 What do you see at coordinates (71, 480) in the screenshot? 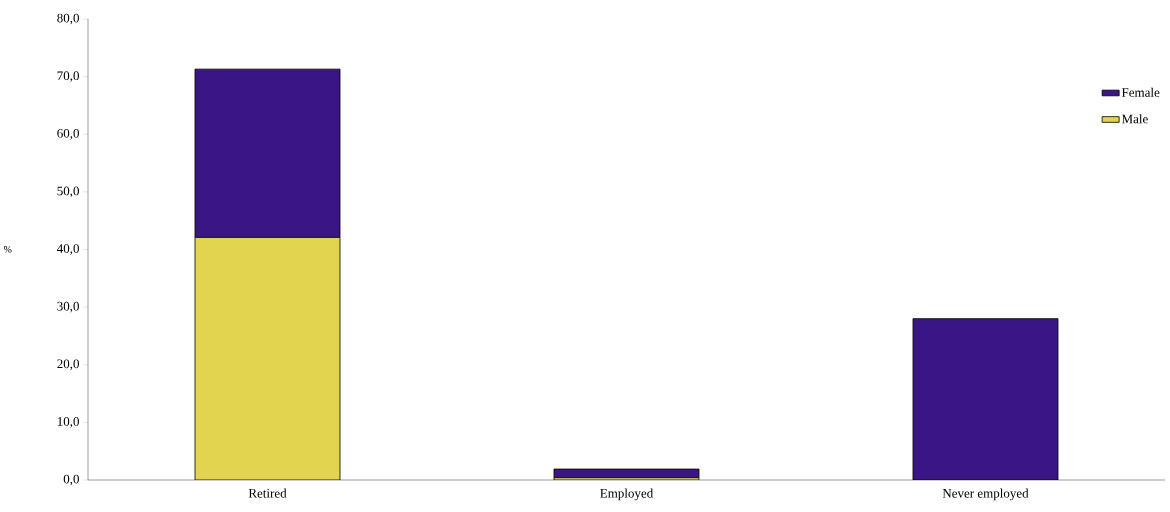
I see `y-tick-label: 0,0` at bounding box center [71, 480].